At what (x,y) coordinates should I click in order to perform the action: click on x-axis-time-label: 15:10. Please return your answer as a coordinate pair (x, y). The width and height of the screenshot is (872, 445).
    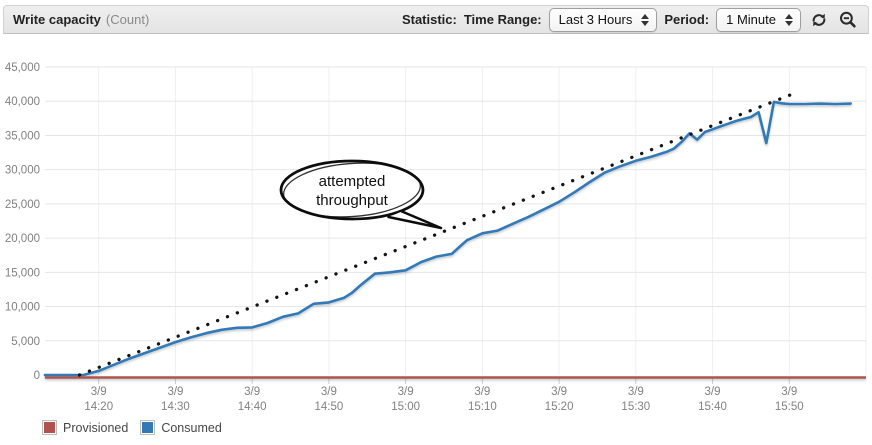
    Looking at the image, I should click on (482, 407).